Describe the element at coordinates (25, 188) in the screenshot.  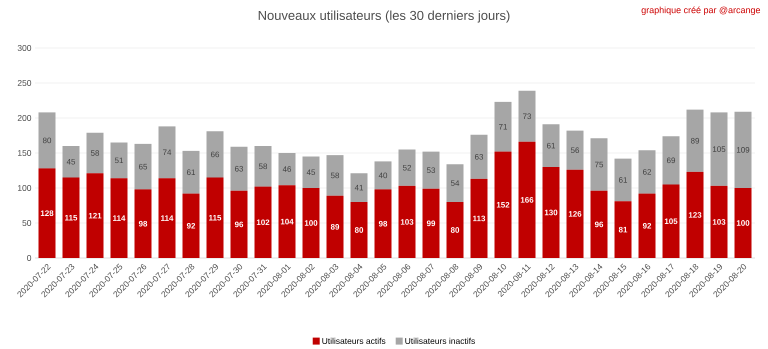
I see `y-tick-label: 100` at that location.